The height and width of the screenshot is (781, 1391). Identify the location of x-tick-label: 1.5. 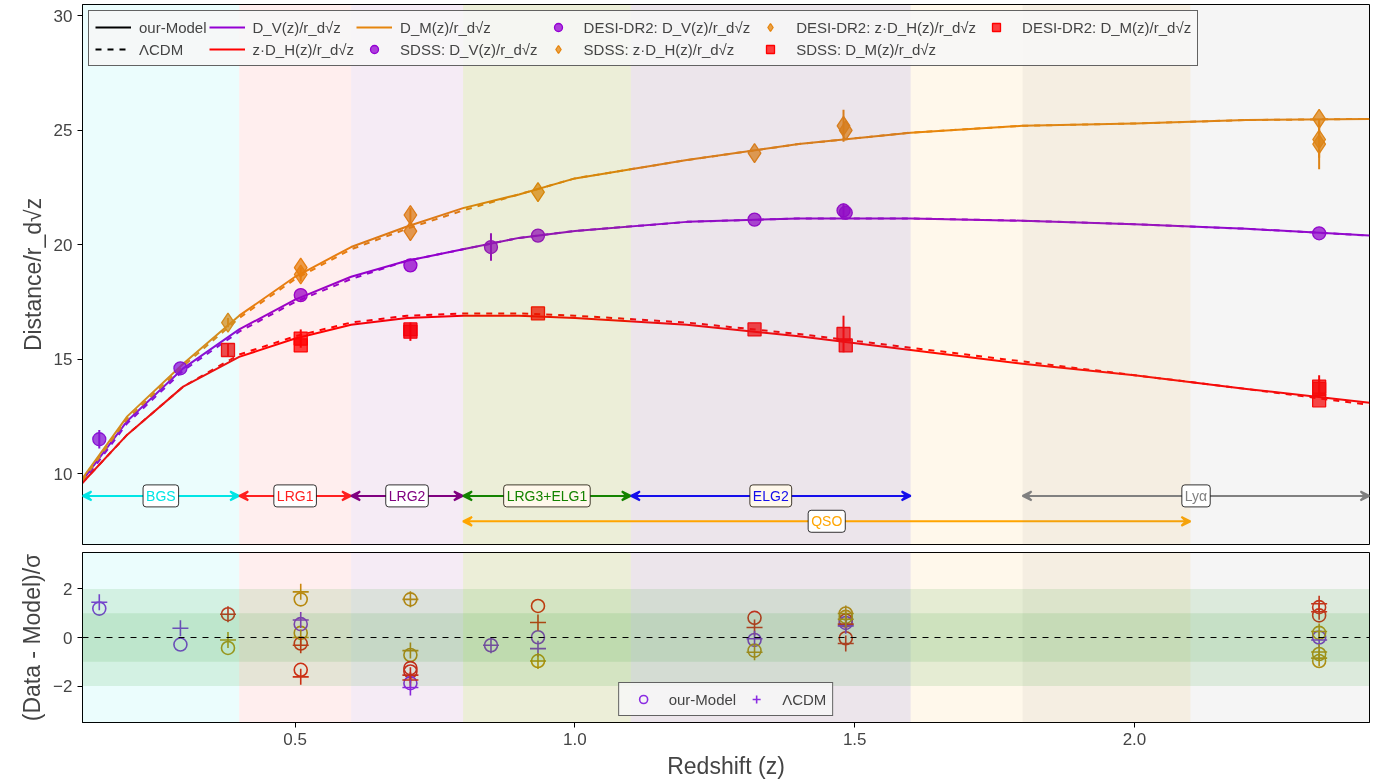
(854, 739).